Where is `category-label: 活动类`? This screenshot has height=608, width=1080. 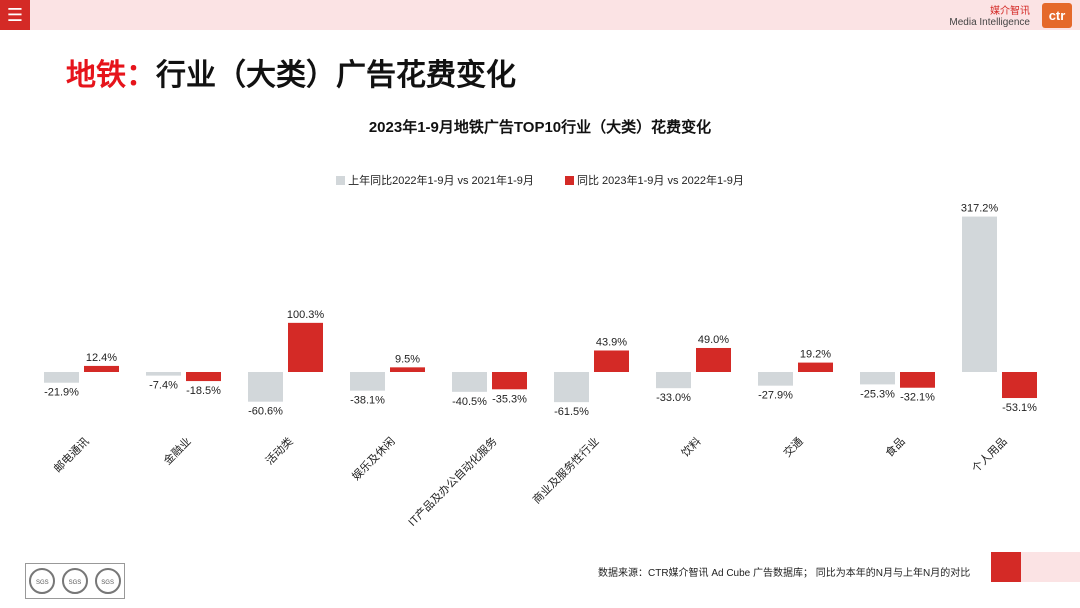
category-label: 活动类 is located at coordinates (278, 450).